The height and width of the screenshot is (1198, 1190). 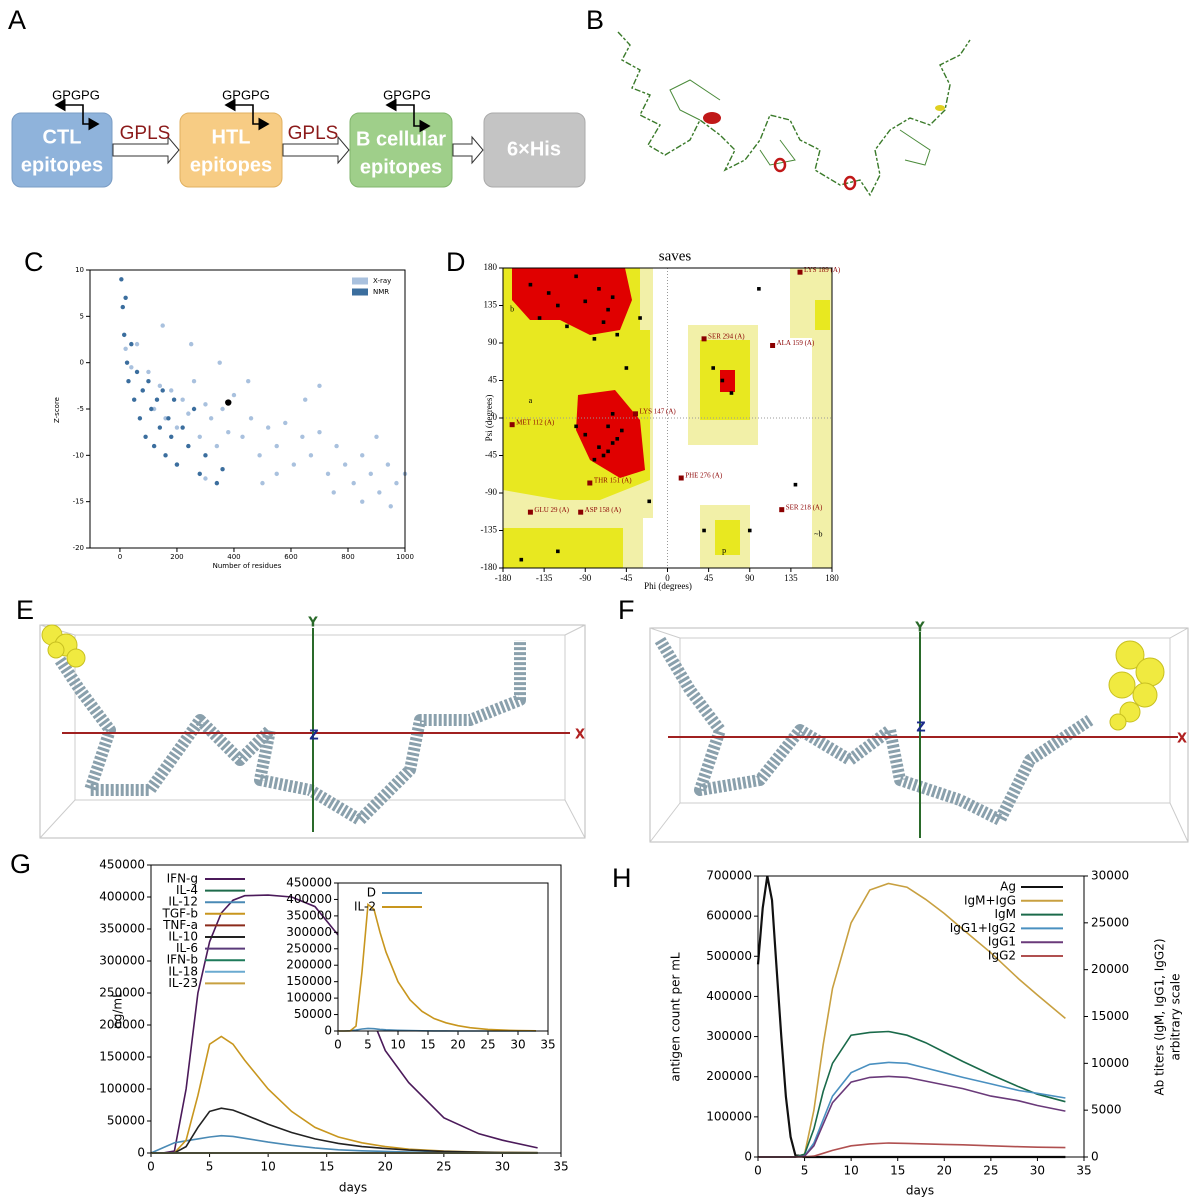 What do you see at coordinates (290, 733) in the screenshot?
I see `molecule` at bounding box center [290, 733].